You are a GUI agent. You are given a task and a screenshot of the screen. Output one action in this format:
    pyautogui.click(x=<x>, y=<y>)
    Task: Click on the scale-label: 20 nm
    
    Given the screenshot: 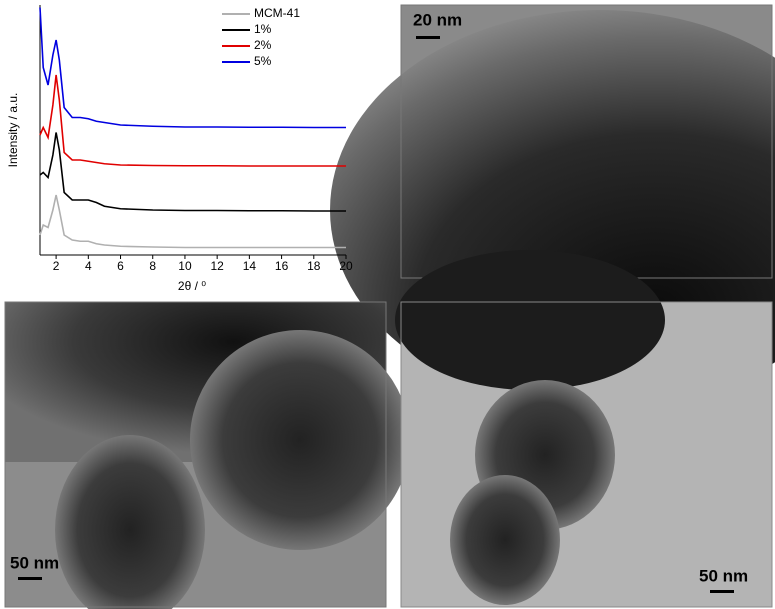 What is the action you would take?
    pyautogui.click(x=437, y=19)
    